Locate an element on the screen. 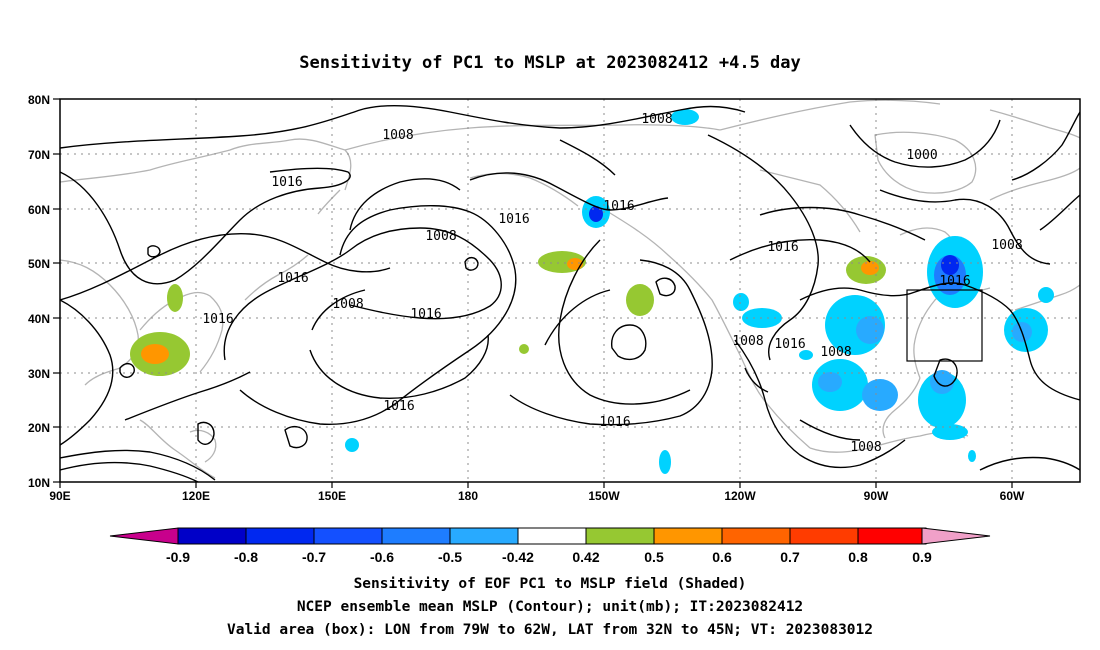 Image resolution: width=1100 pixels, height=650 pixels. colorbar-label: 0.6 is located at coordinates (722, 557).